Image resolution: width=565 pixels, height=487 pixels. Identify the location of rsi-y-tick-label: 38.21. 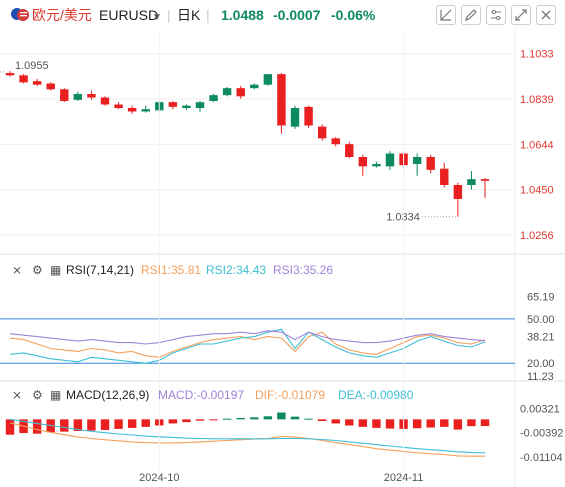
(541, 337).